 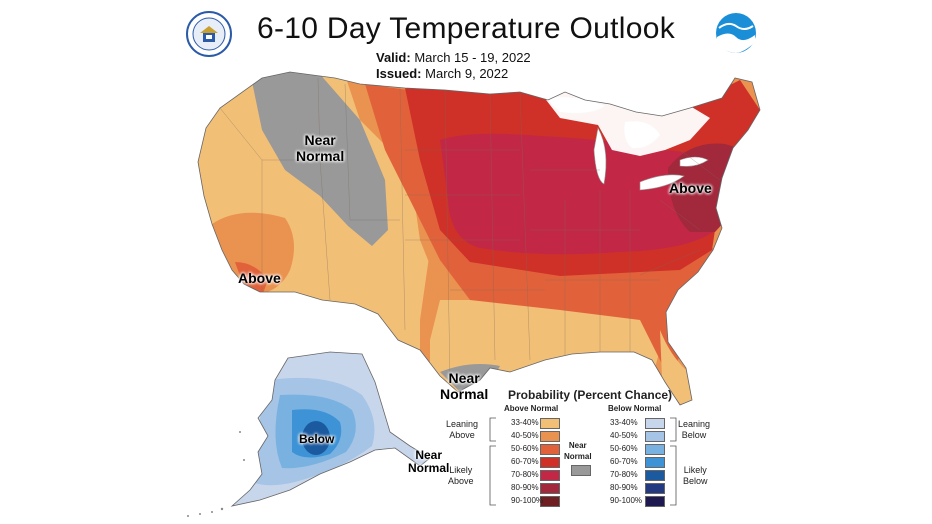 What do you see at coordinates (525, 435) in the screenshot?
I see `legend-above-label: 40-50%` at bounding box center [525, 435].